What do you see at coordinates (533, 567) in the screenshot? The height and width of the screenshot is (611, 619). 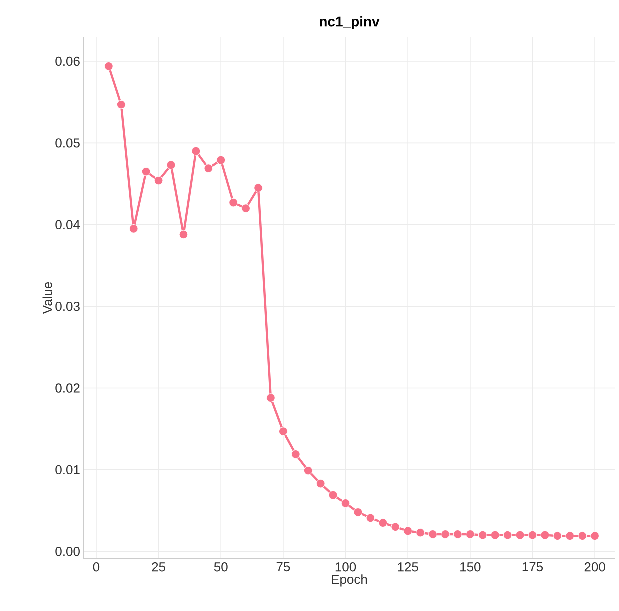 I see `x-tick-label: 175` at bounding box center [533, 567].